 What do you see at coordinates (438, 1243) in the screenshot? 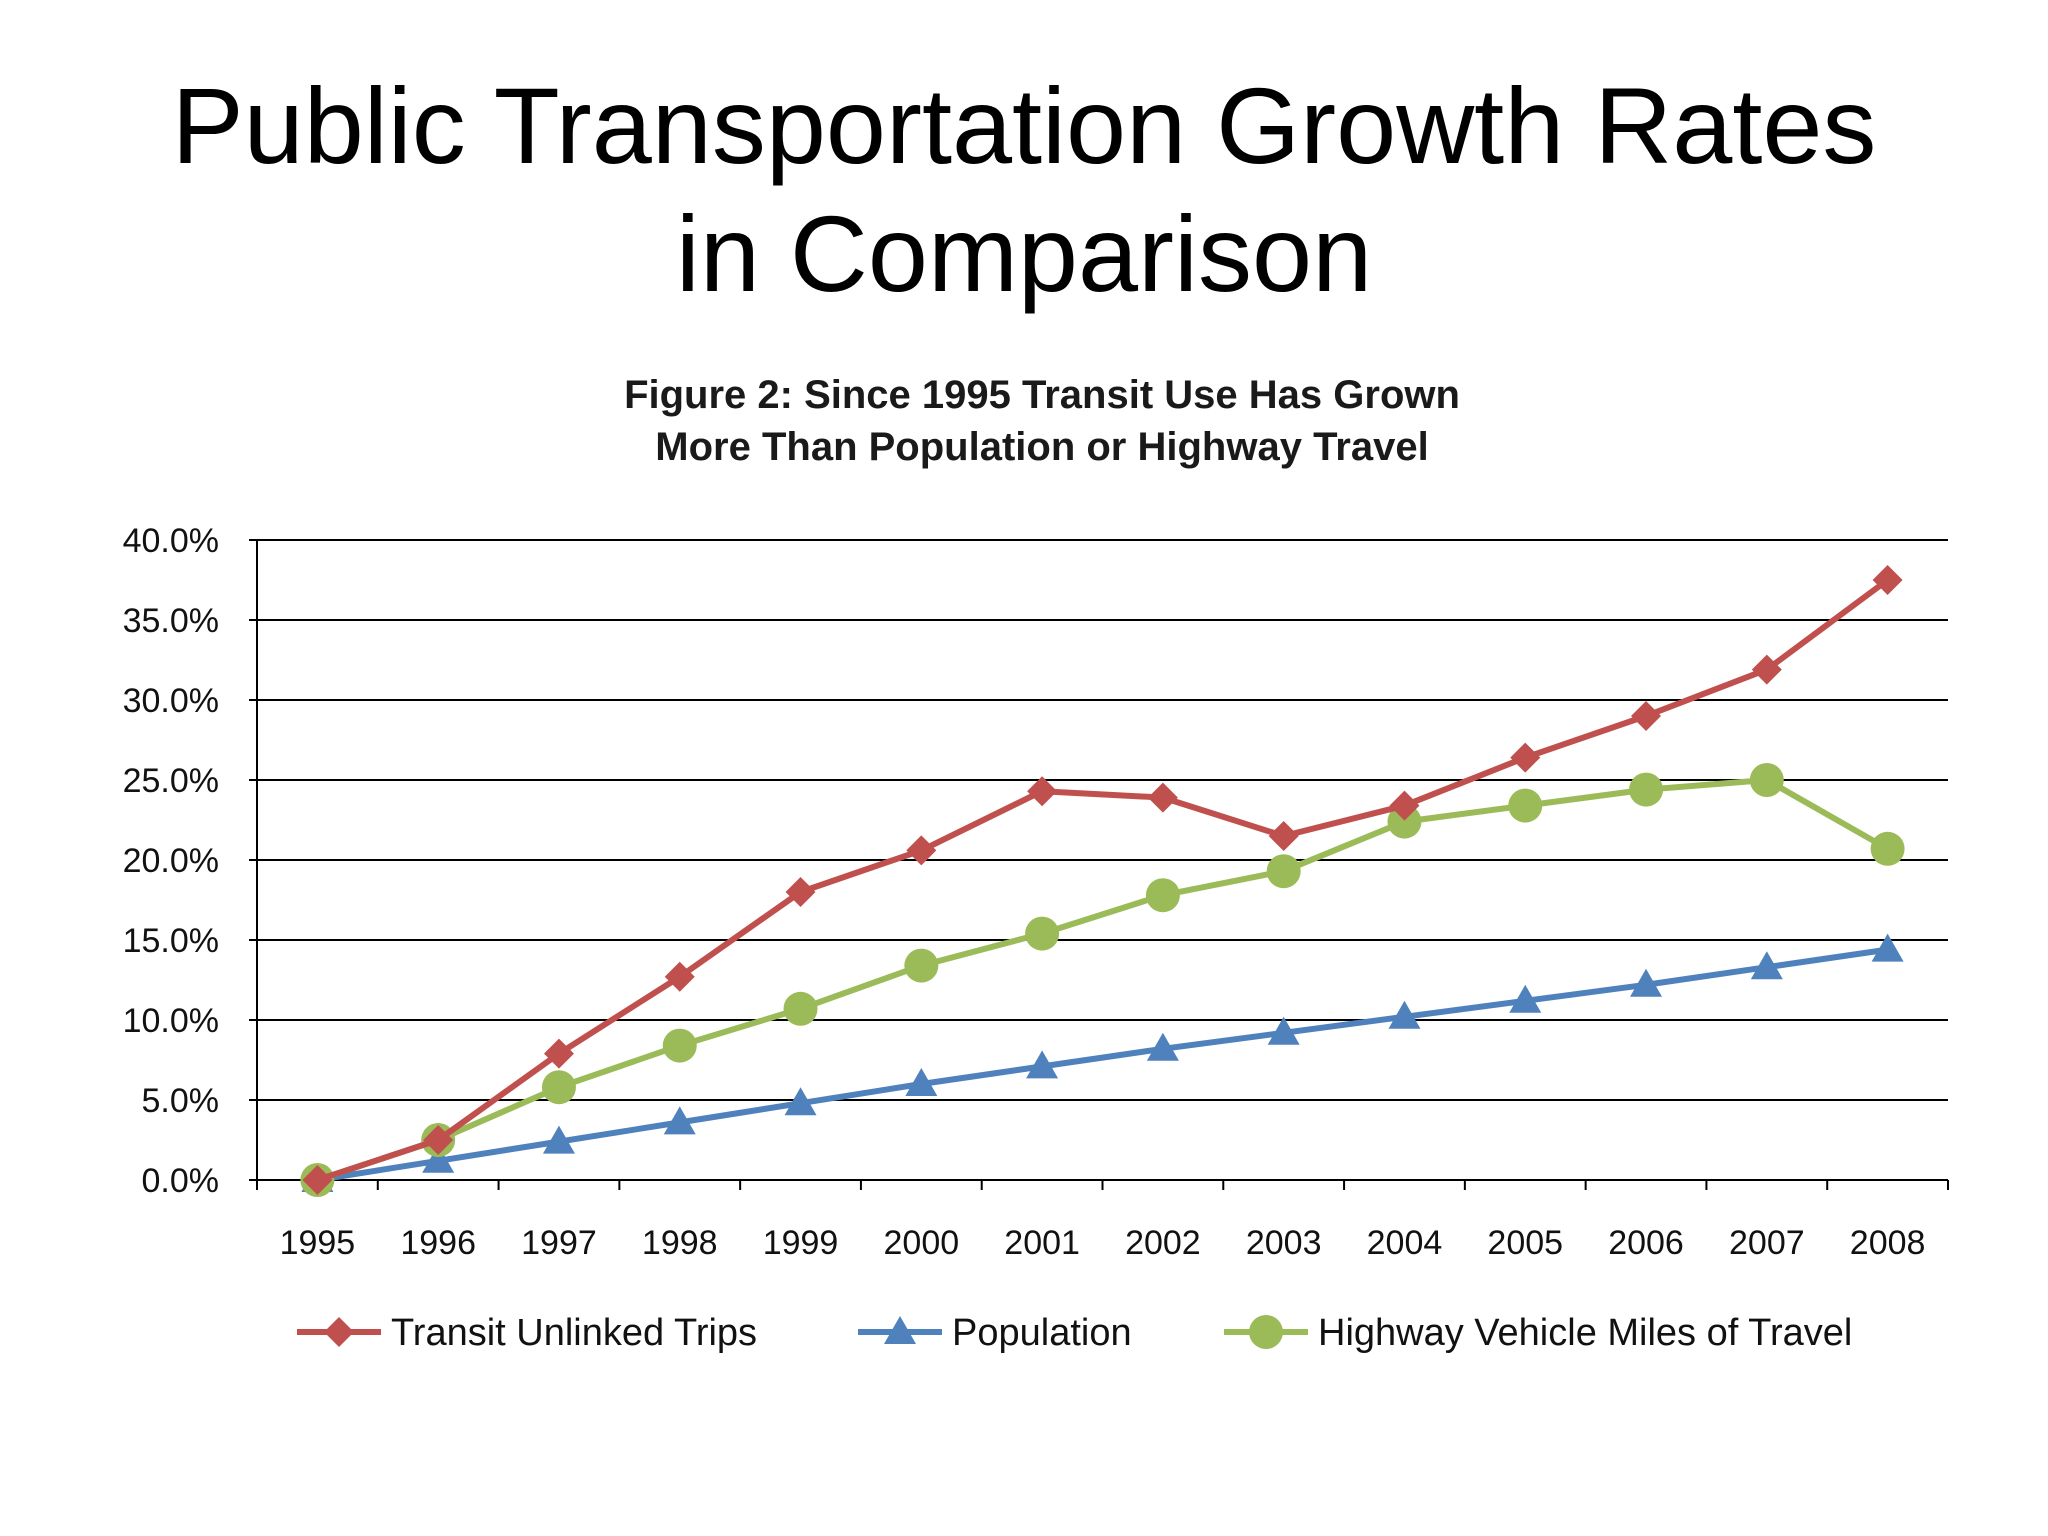
I see `x-tick-label: 1996` at bounding box center [438, 1243].